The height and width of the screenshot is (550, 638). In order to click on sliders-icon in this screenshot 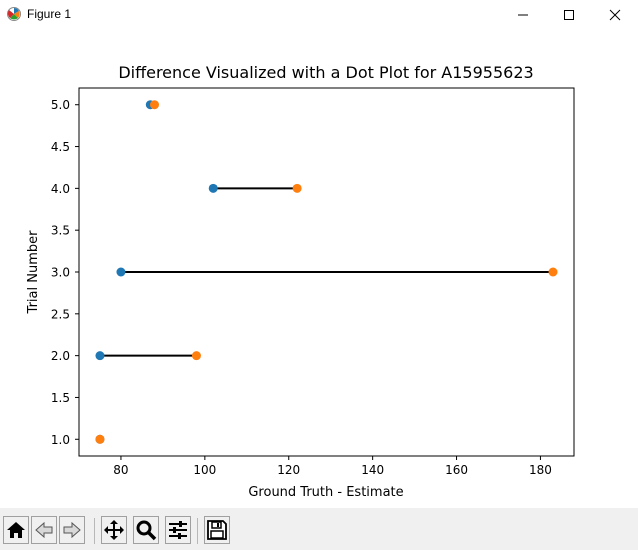, I will do `click(178, 530)`.